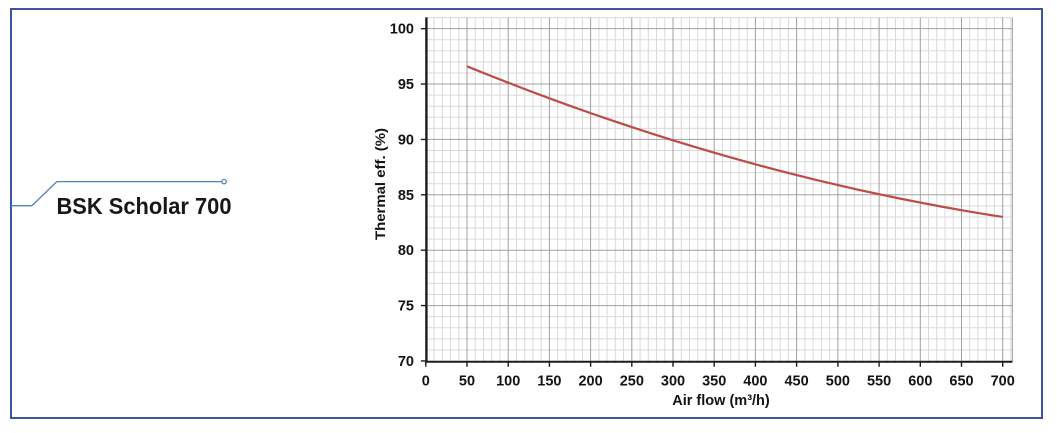  Describe the element at coordinates (467, 382) in the screenshot. I see `svg-text: 50` at that location.